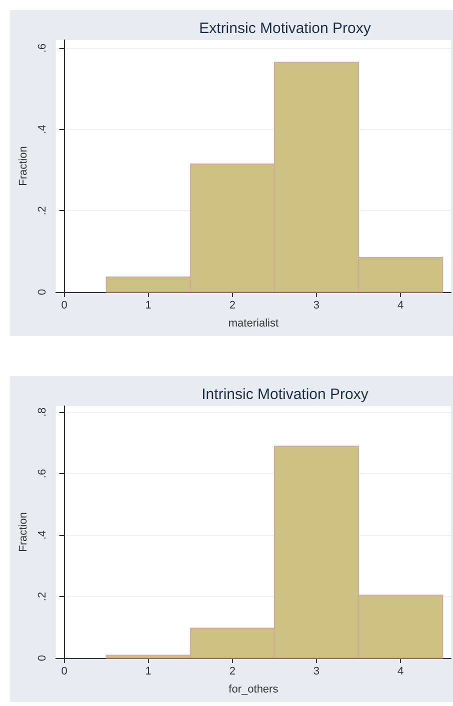 The width and height of the screenshot is (453, 706). I want to click on y-tick-label: .8, so click(42, 412).